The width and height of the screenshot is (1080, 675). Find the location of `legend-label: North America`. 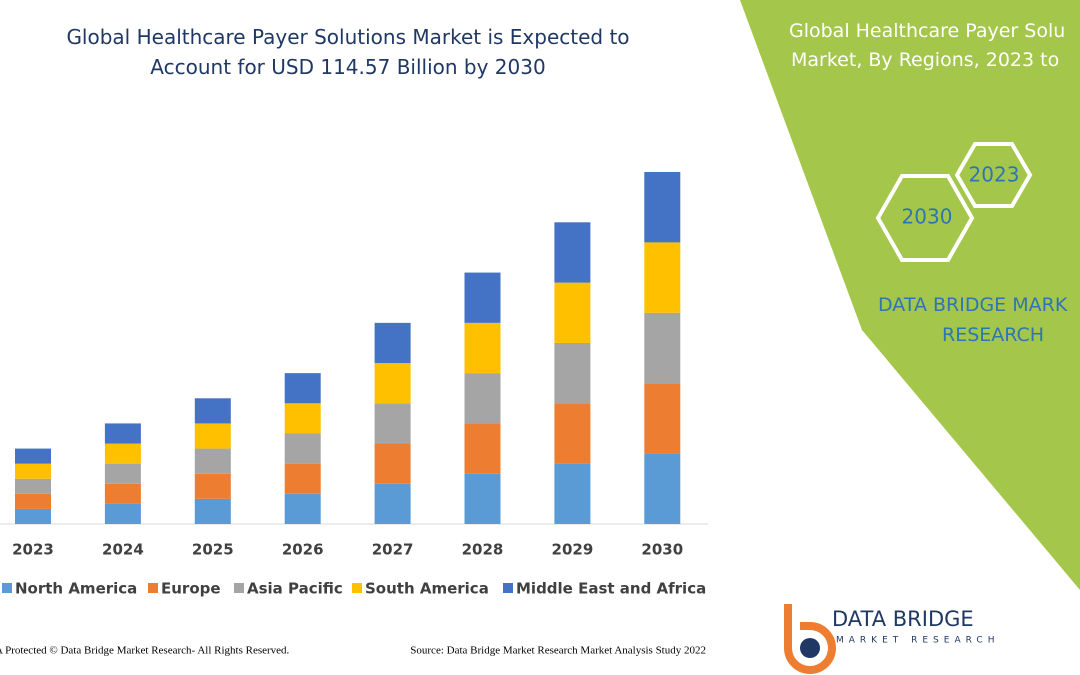

legend-label: North America is located at coordinates (76, 589).